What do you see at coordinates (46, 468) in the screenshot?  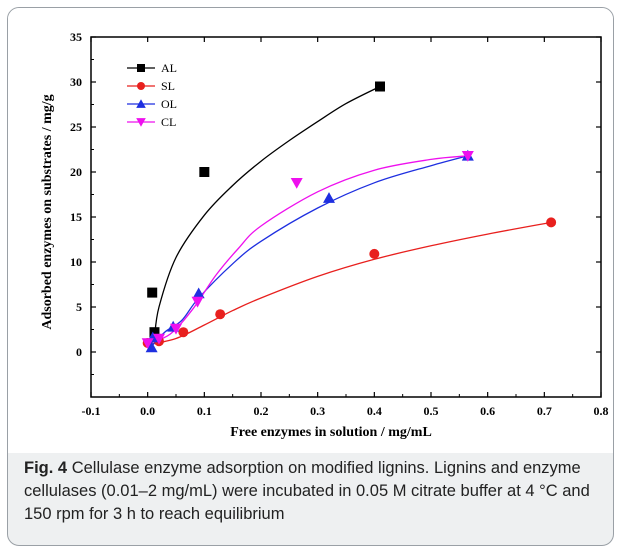 I see `caption-label: Fig. 4` at bounding box center [46, 468].